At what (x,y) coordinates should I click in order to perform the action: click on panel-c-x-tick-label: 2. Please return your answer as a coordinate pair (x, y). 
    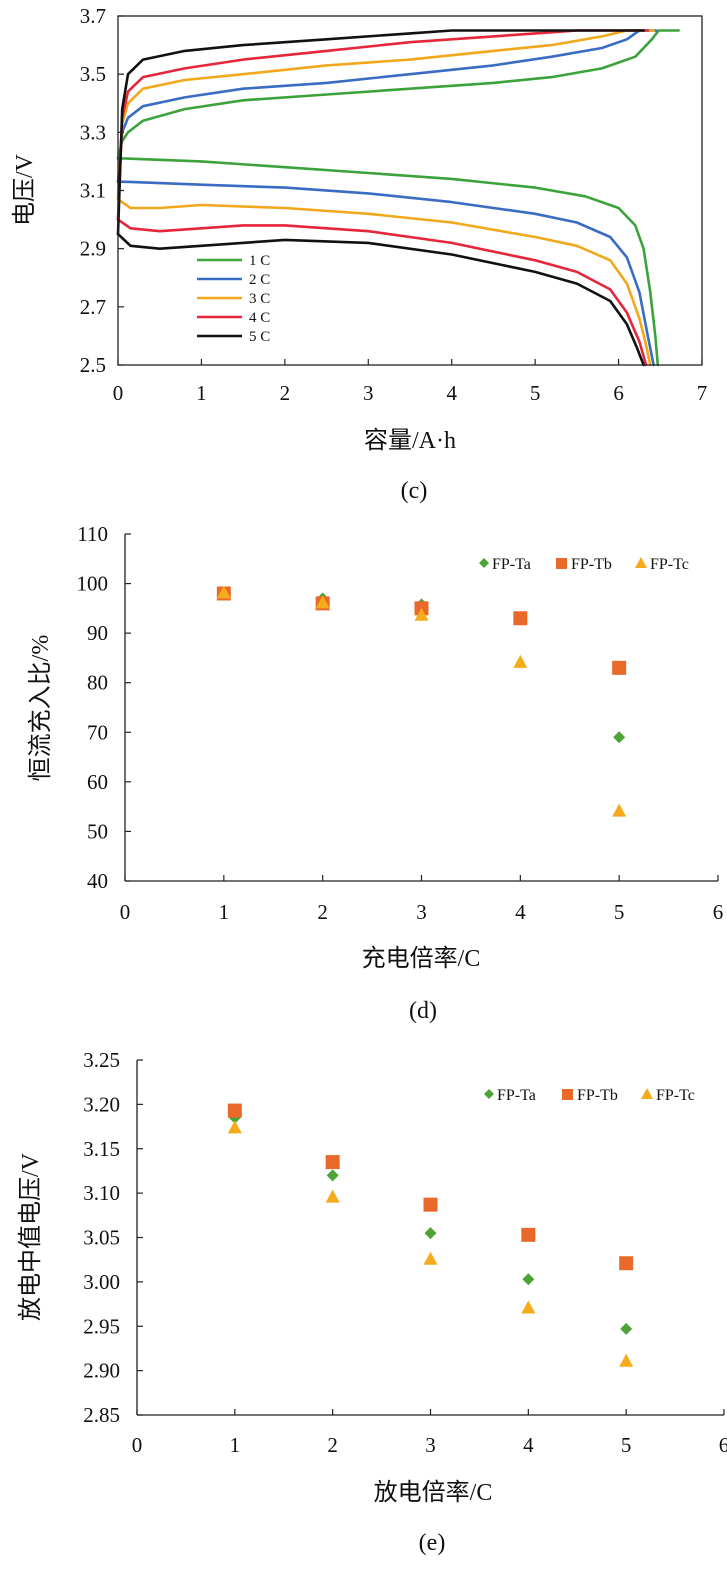
    Looking at the image, I should click on (285, 393).